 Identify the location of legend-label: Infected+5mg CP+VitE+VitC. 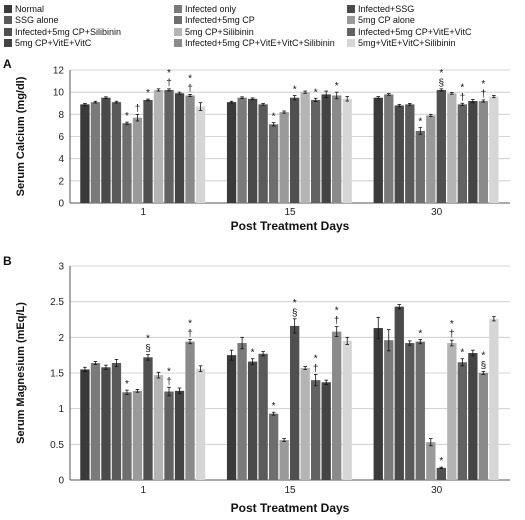
(415, 31).